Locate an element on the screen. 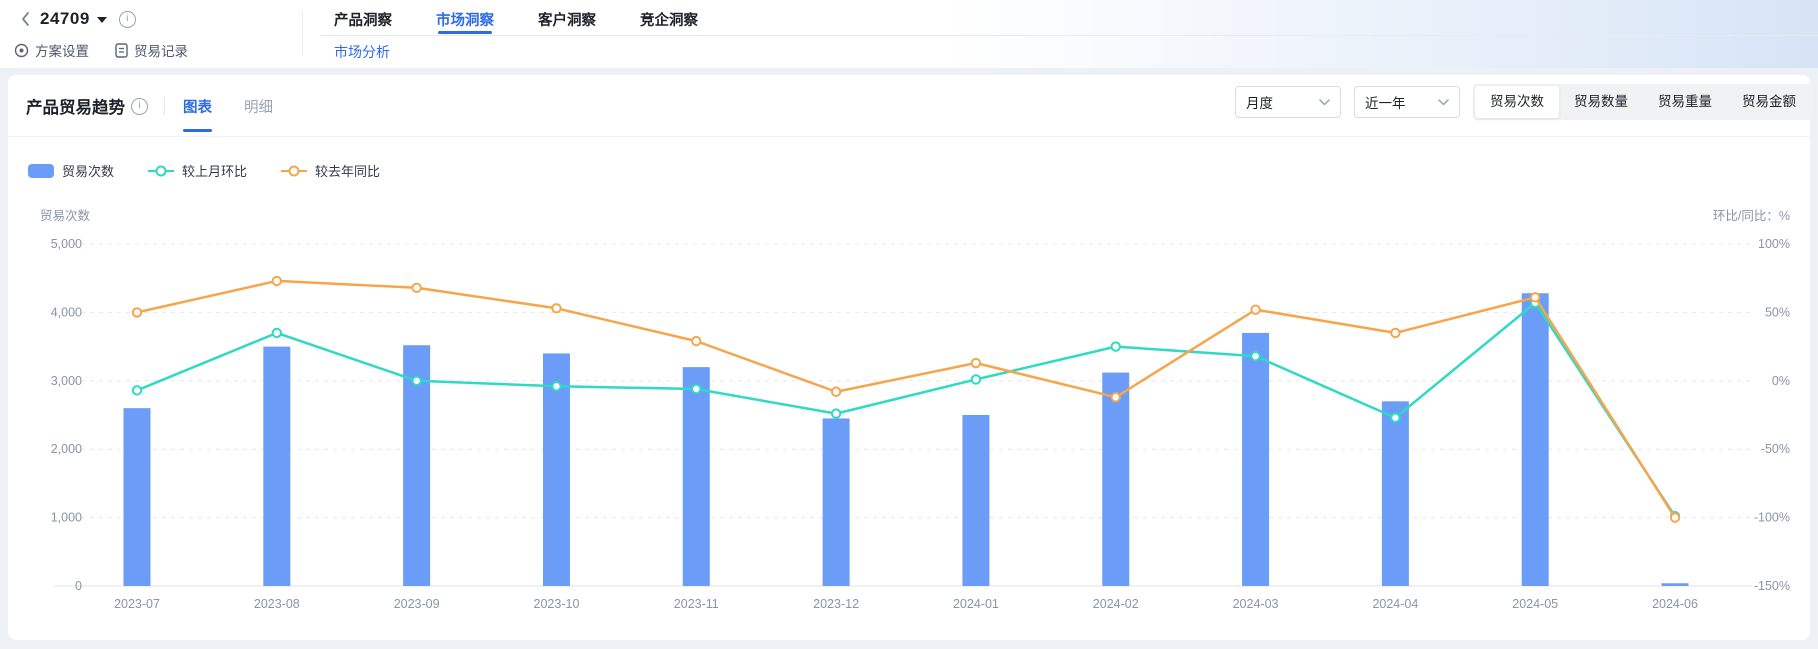 The image size is (1818, 649). period-select: 月度 is located at coordinates (1288, 102).